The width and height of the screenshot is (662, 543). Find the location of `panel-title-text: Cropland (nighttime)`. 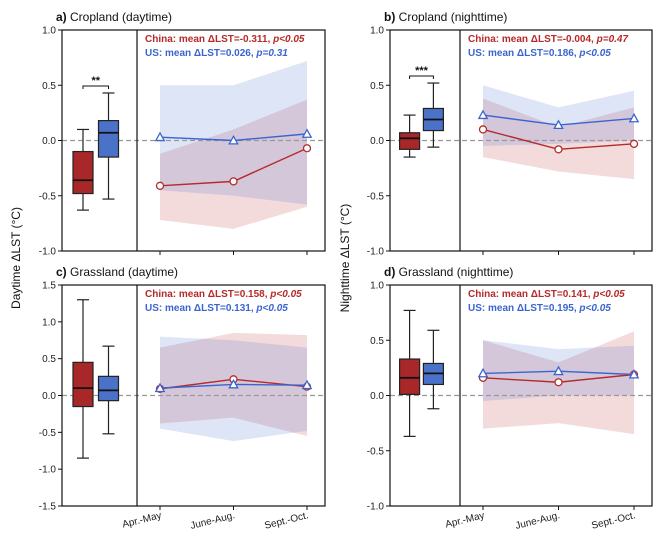

panel-title-text: Cropland (nighttime) is located at coordinates (451, 17).